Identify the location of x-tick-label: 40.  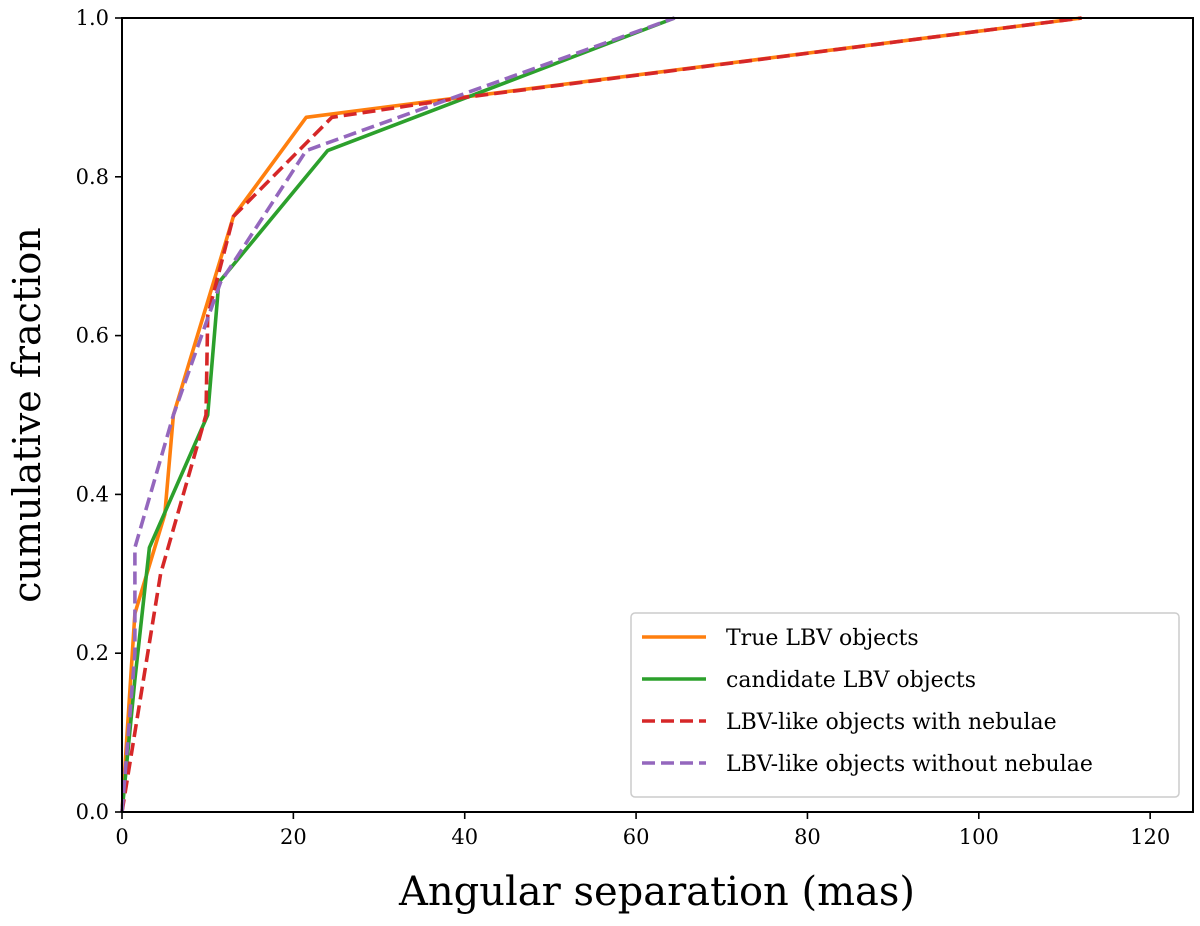
(464, 837).